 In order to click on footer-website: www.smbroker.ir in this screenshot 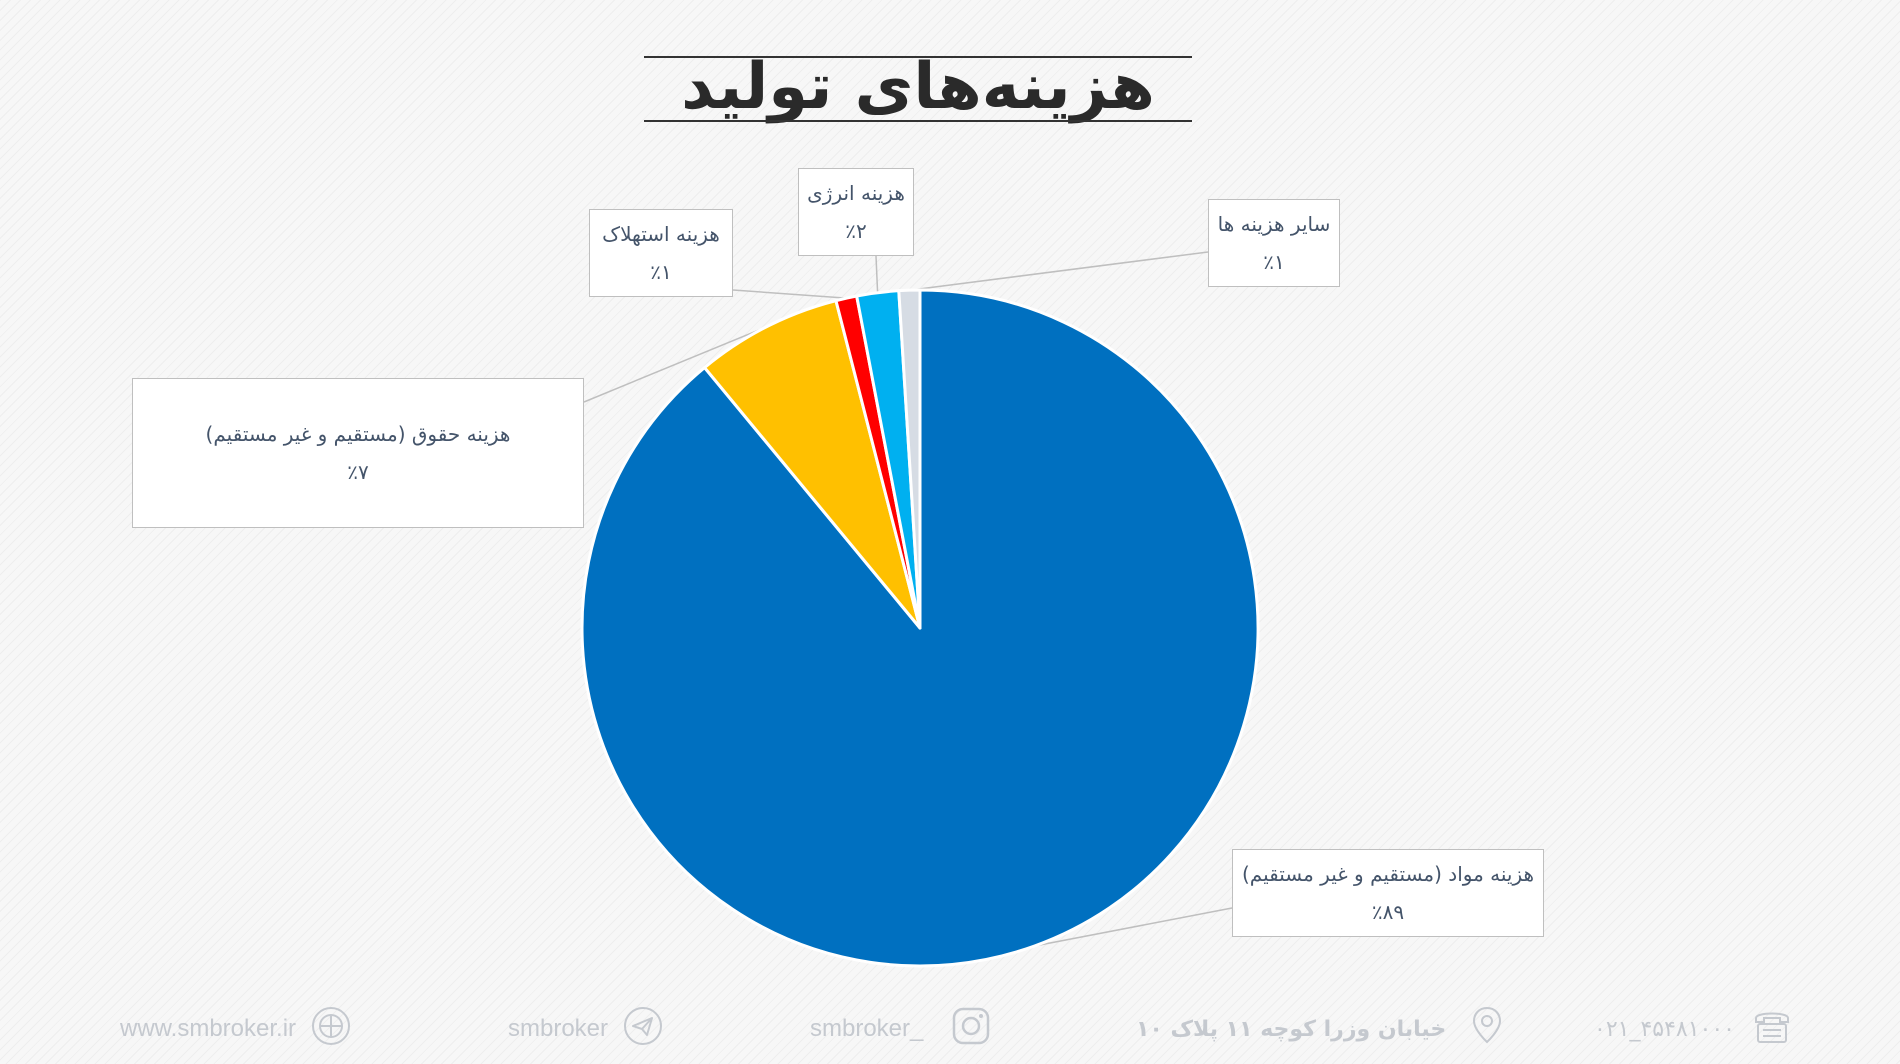, I will do `click(236, 1029)`.